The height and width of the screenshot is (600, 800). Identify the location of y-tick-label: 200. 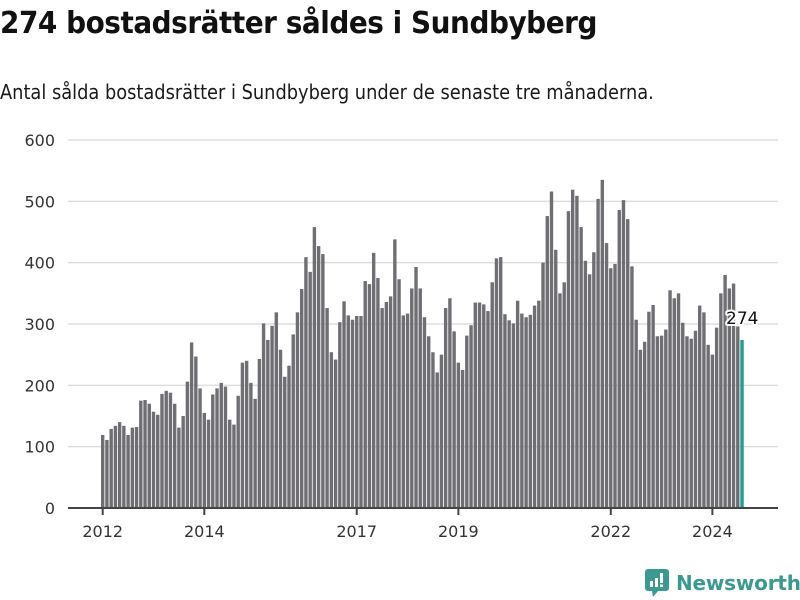
(39, 385).